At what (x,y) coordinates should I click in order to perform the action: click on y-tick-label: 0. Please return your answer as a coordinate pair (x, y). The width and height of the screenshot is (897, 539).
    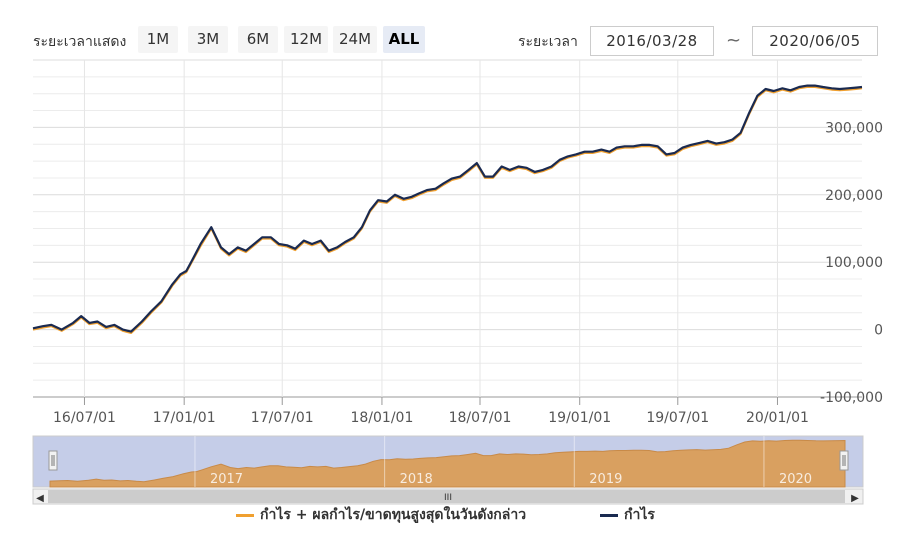
    Looking at the image, I should click on (878, 331).